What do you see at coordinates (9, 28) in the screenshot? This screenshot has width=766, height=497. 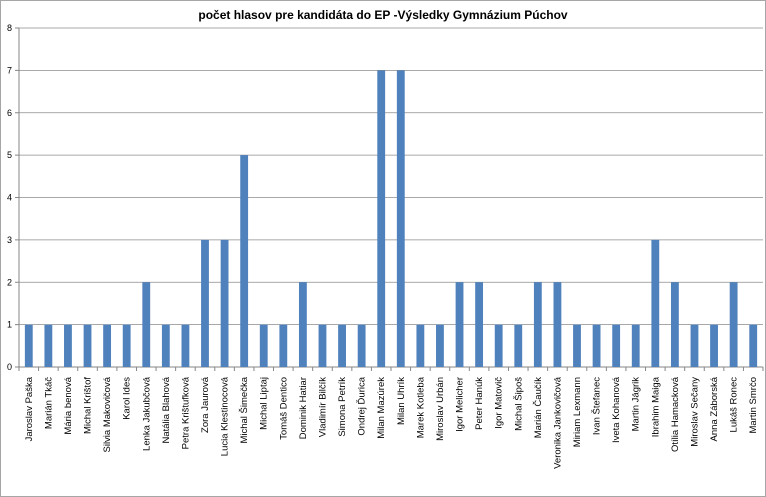 I see `y-tick-label: 8` at bounding box center [9, 28].